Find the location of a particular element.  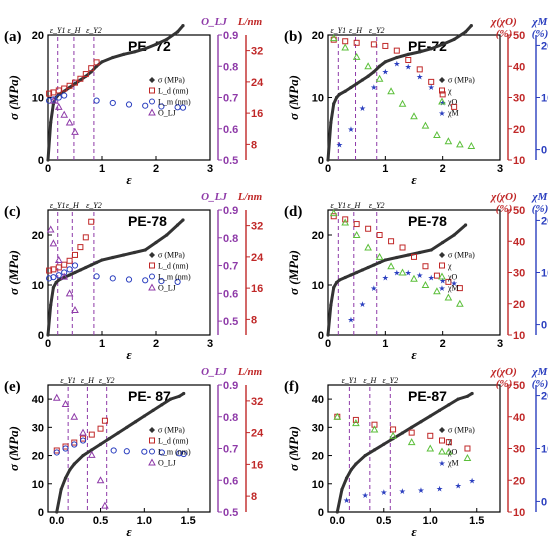

right-axis-tick-label: 8 is located at coordinates (254, 320).